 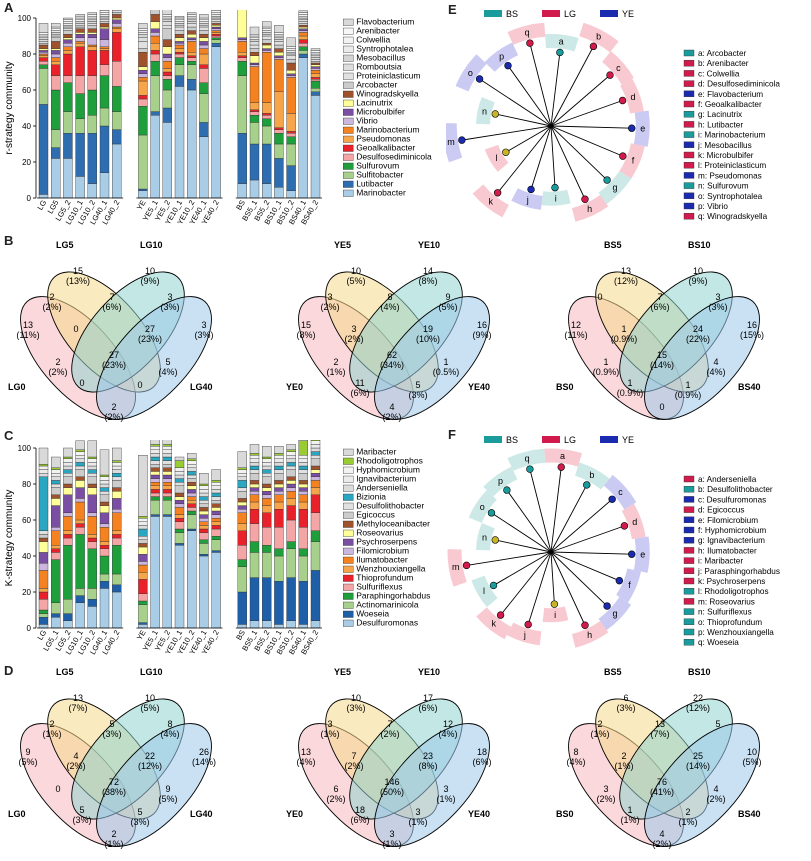 What do you see at coordinates (699, 245) in the screenshot?
I see `venn-set-label: BS10` at bounding box center [699, 245].